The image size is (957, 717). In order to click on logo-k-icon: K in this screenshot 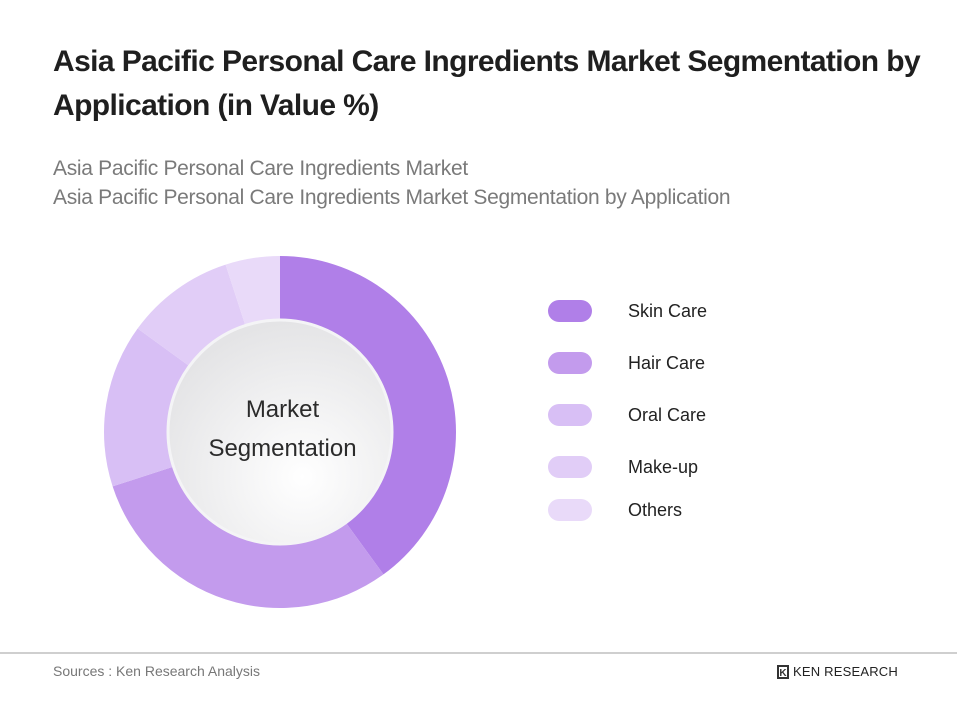, I will do `click(783, 671)`.